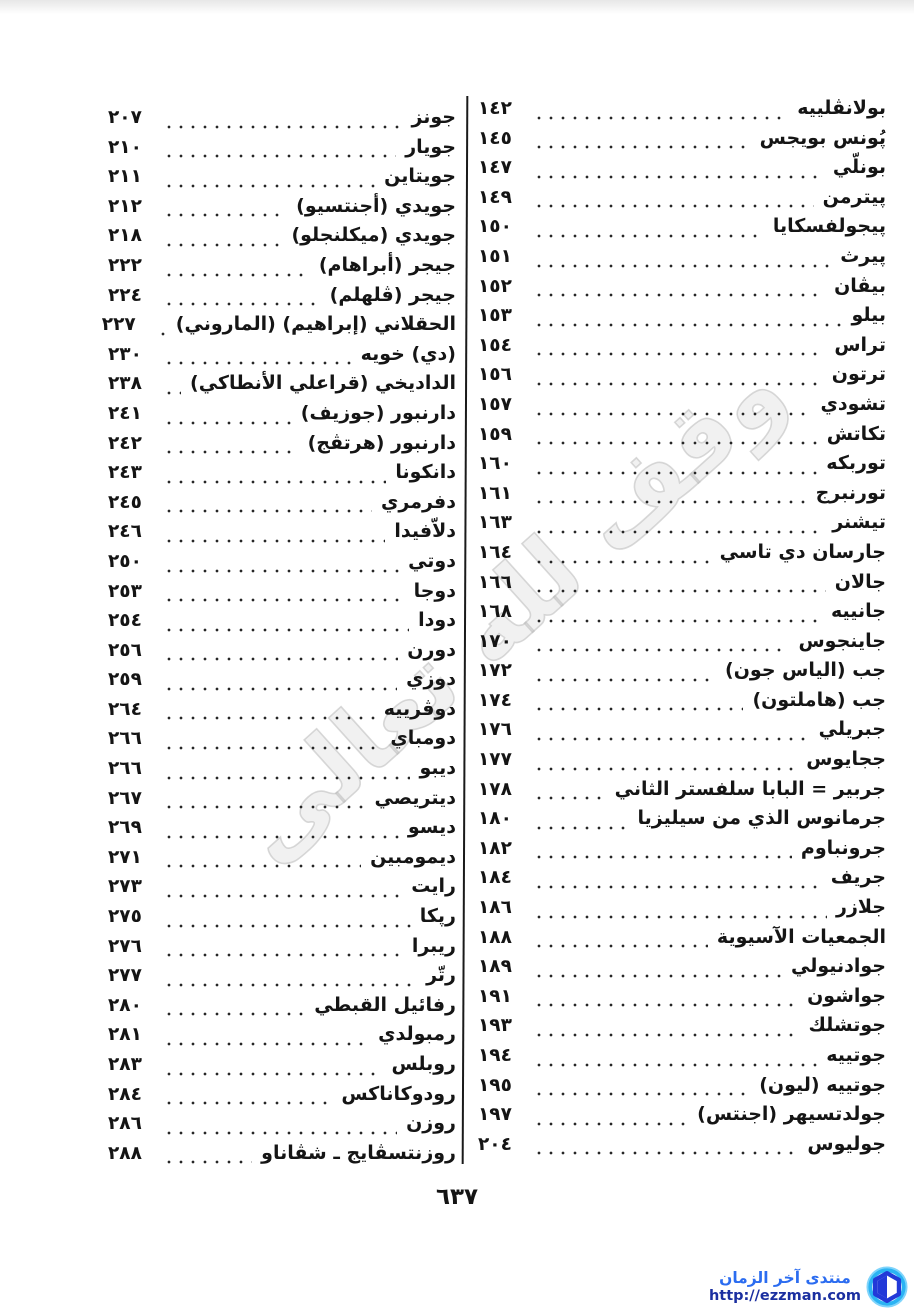  Describe the element at coordinates (750, 788) in the screenshot. I see `entry-name: جربير = البابا سلفستر الثاني` at that location.